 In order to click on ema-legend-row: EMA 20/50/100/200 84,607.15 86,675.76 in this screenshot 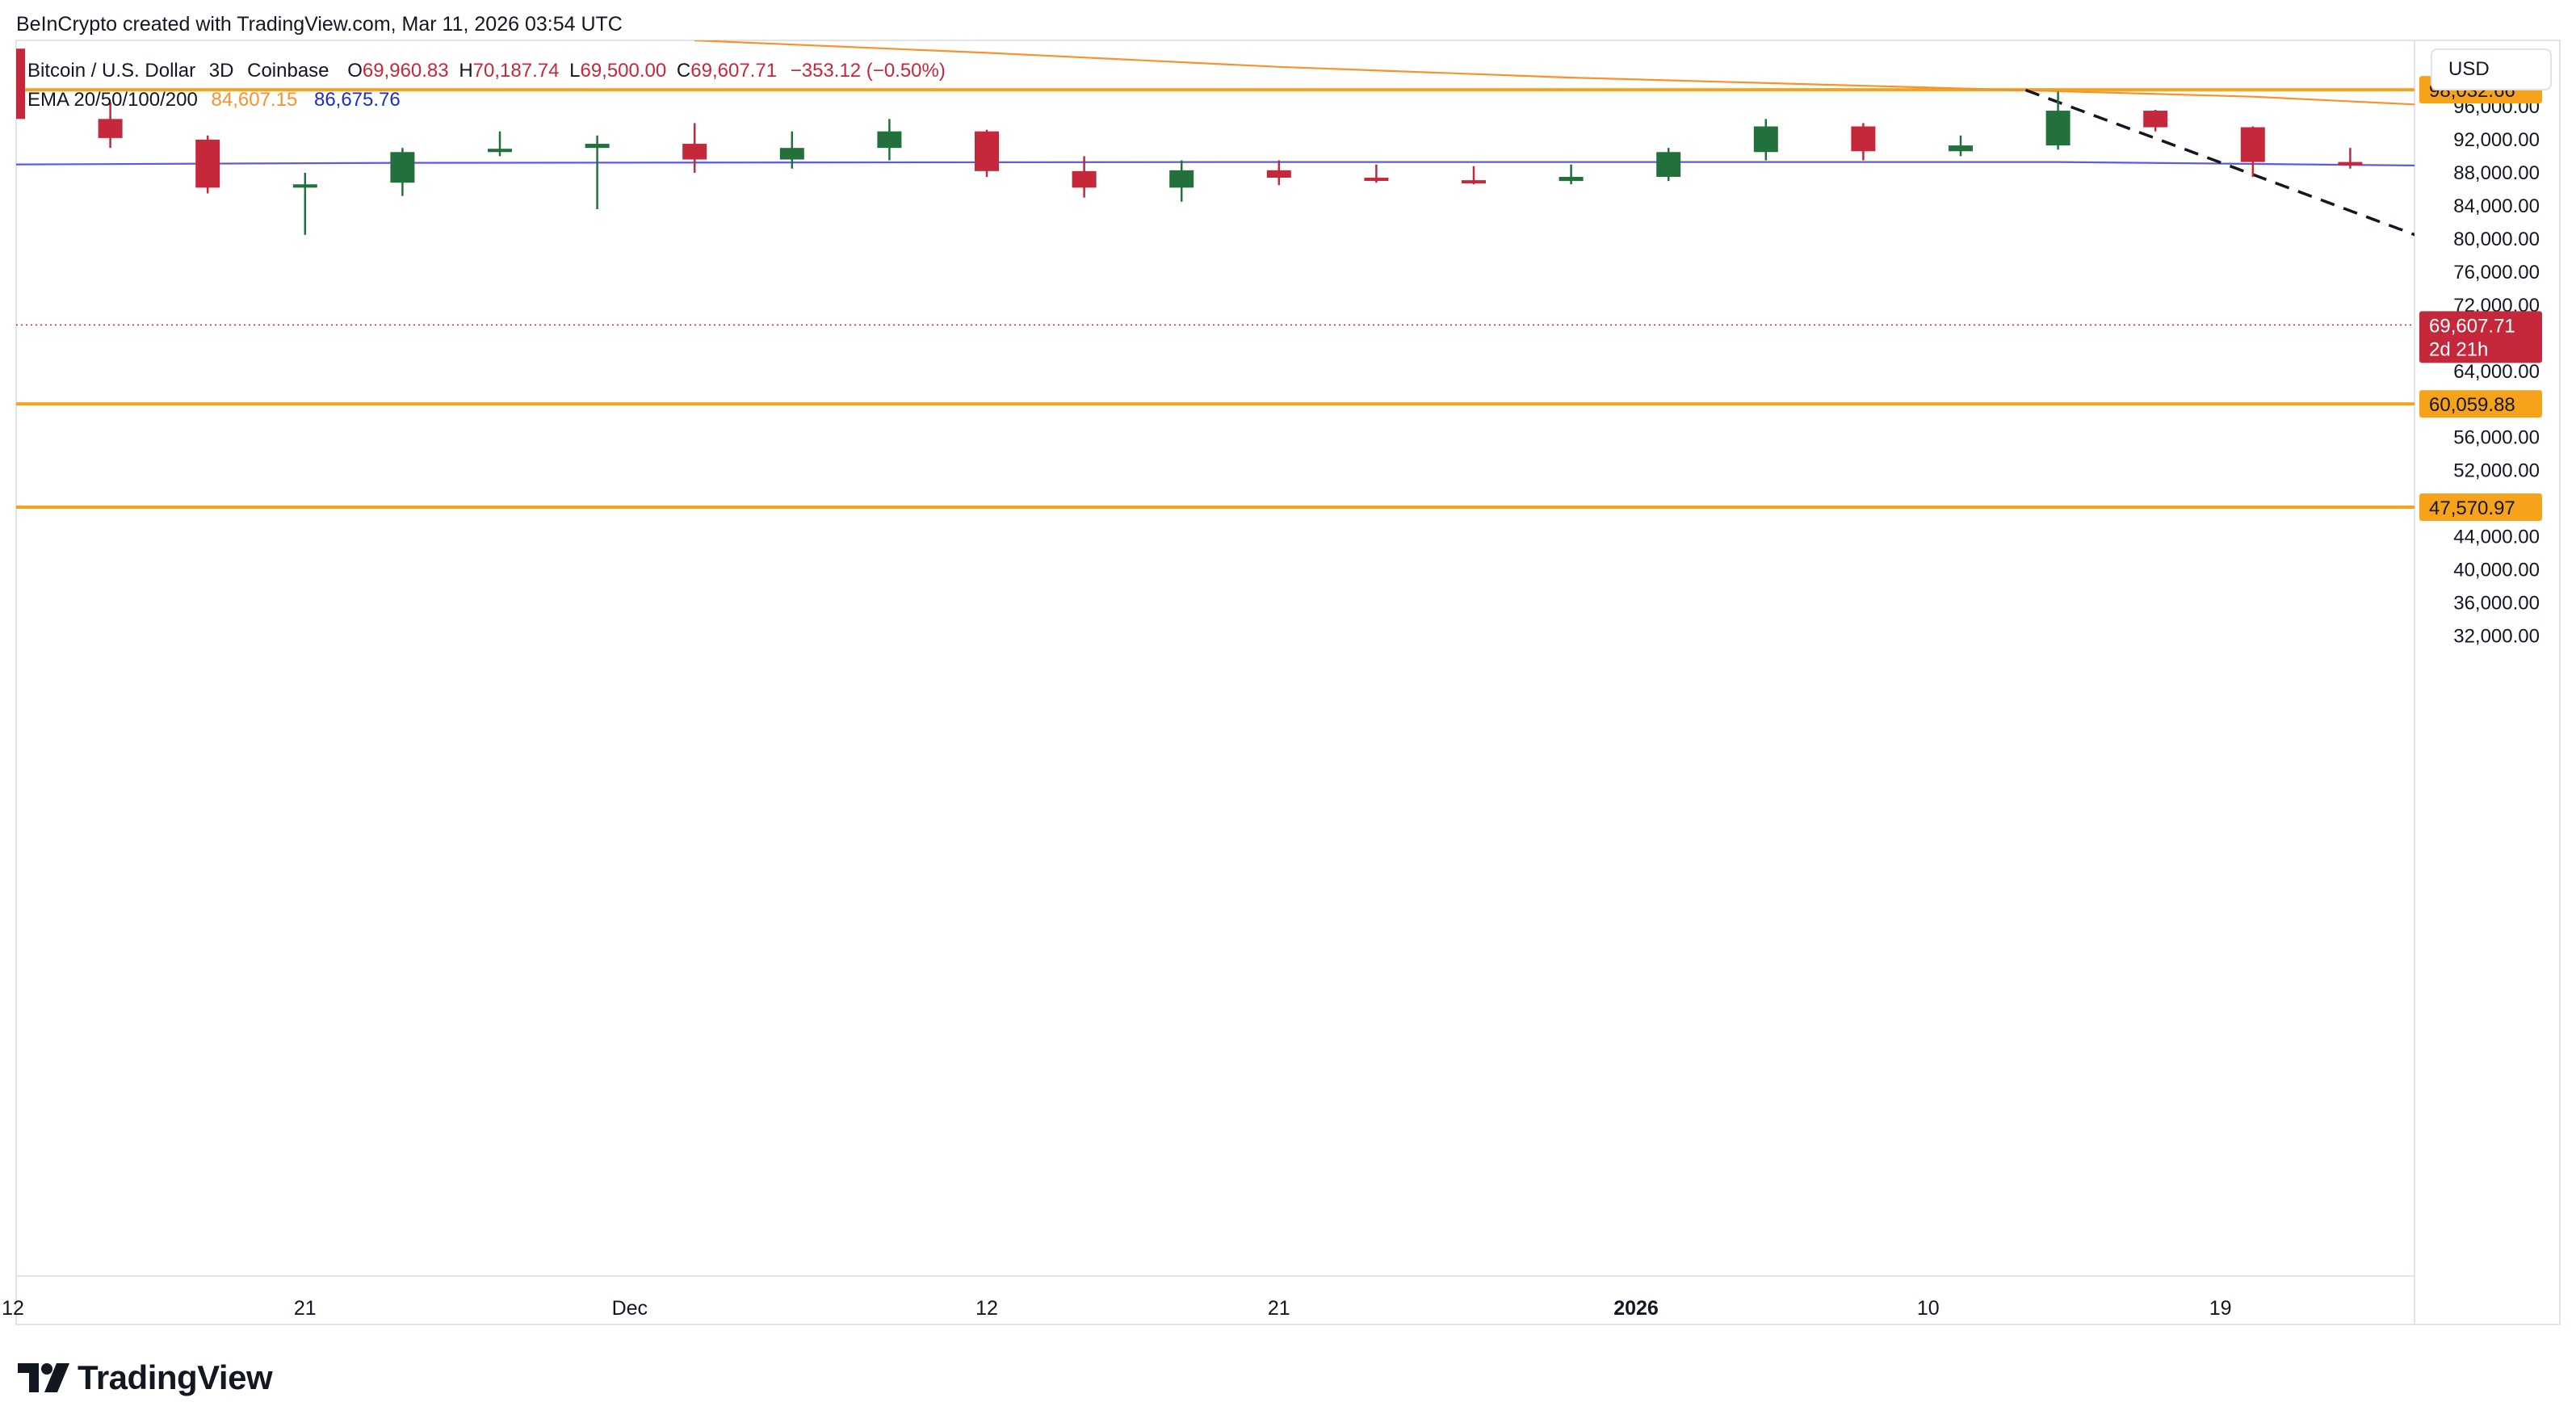, I will do `click(486, 100)`.